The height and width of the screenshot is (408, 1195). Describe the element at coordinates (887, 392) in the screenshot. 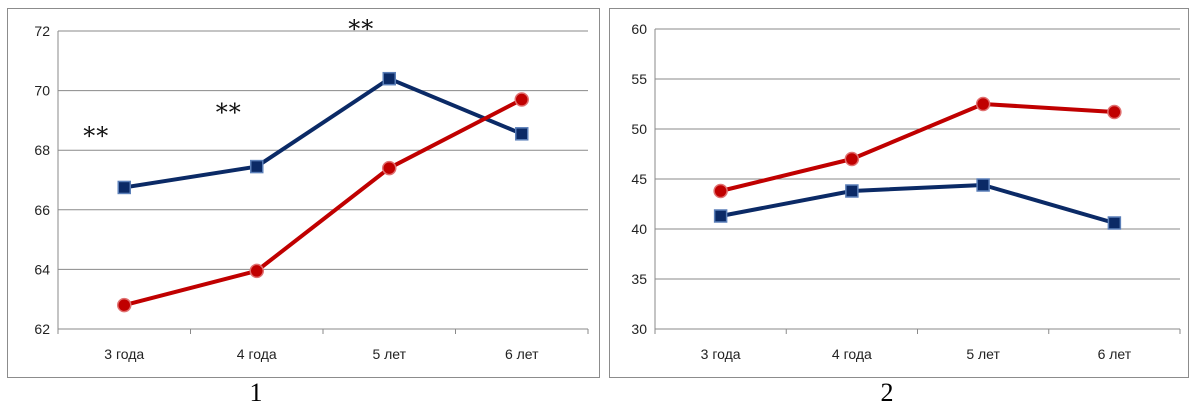

I see `chart-2-caption: 2` at that location.